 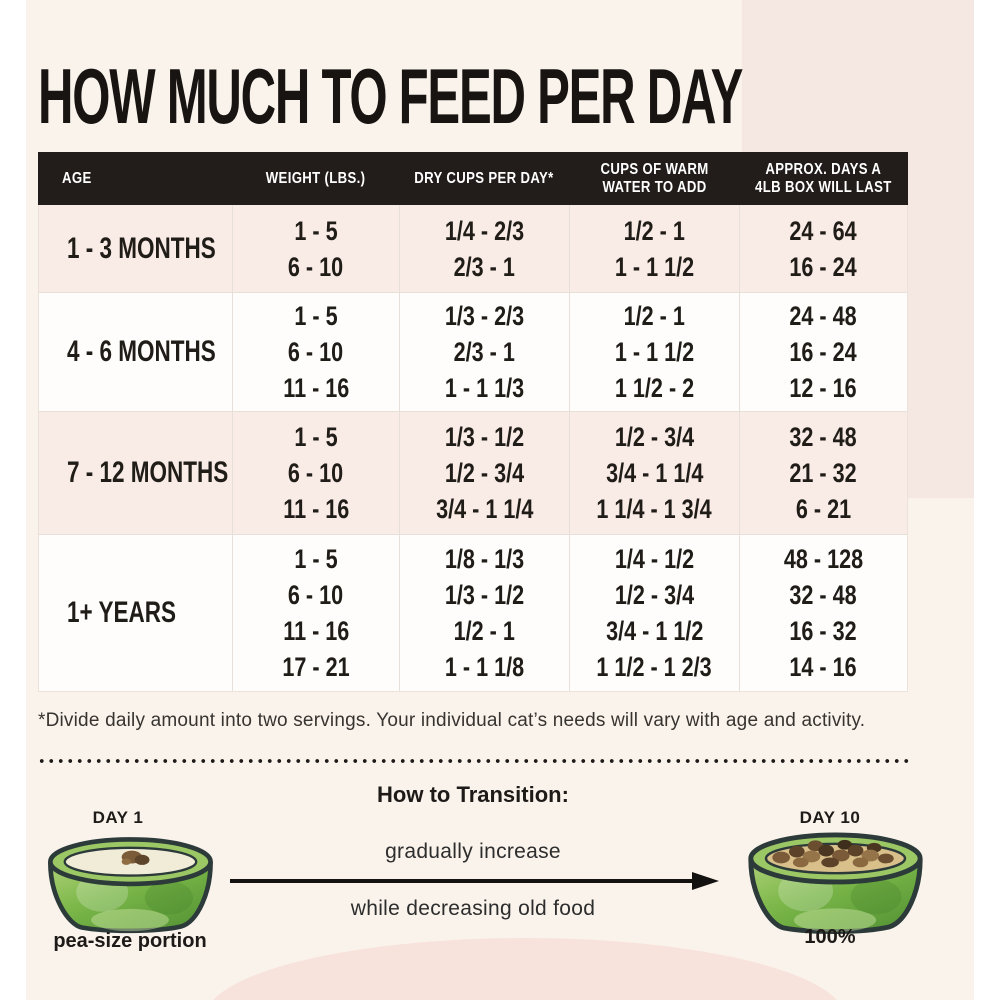 What do you see at coordinates (148, 472) in the screenshot?
I see `age-cell: 7 - 12 MONTHS` at bounding box center [148, 472].